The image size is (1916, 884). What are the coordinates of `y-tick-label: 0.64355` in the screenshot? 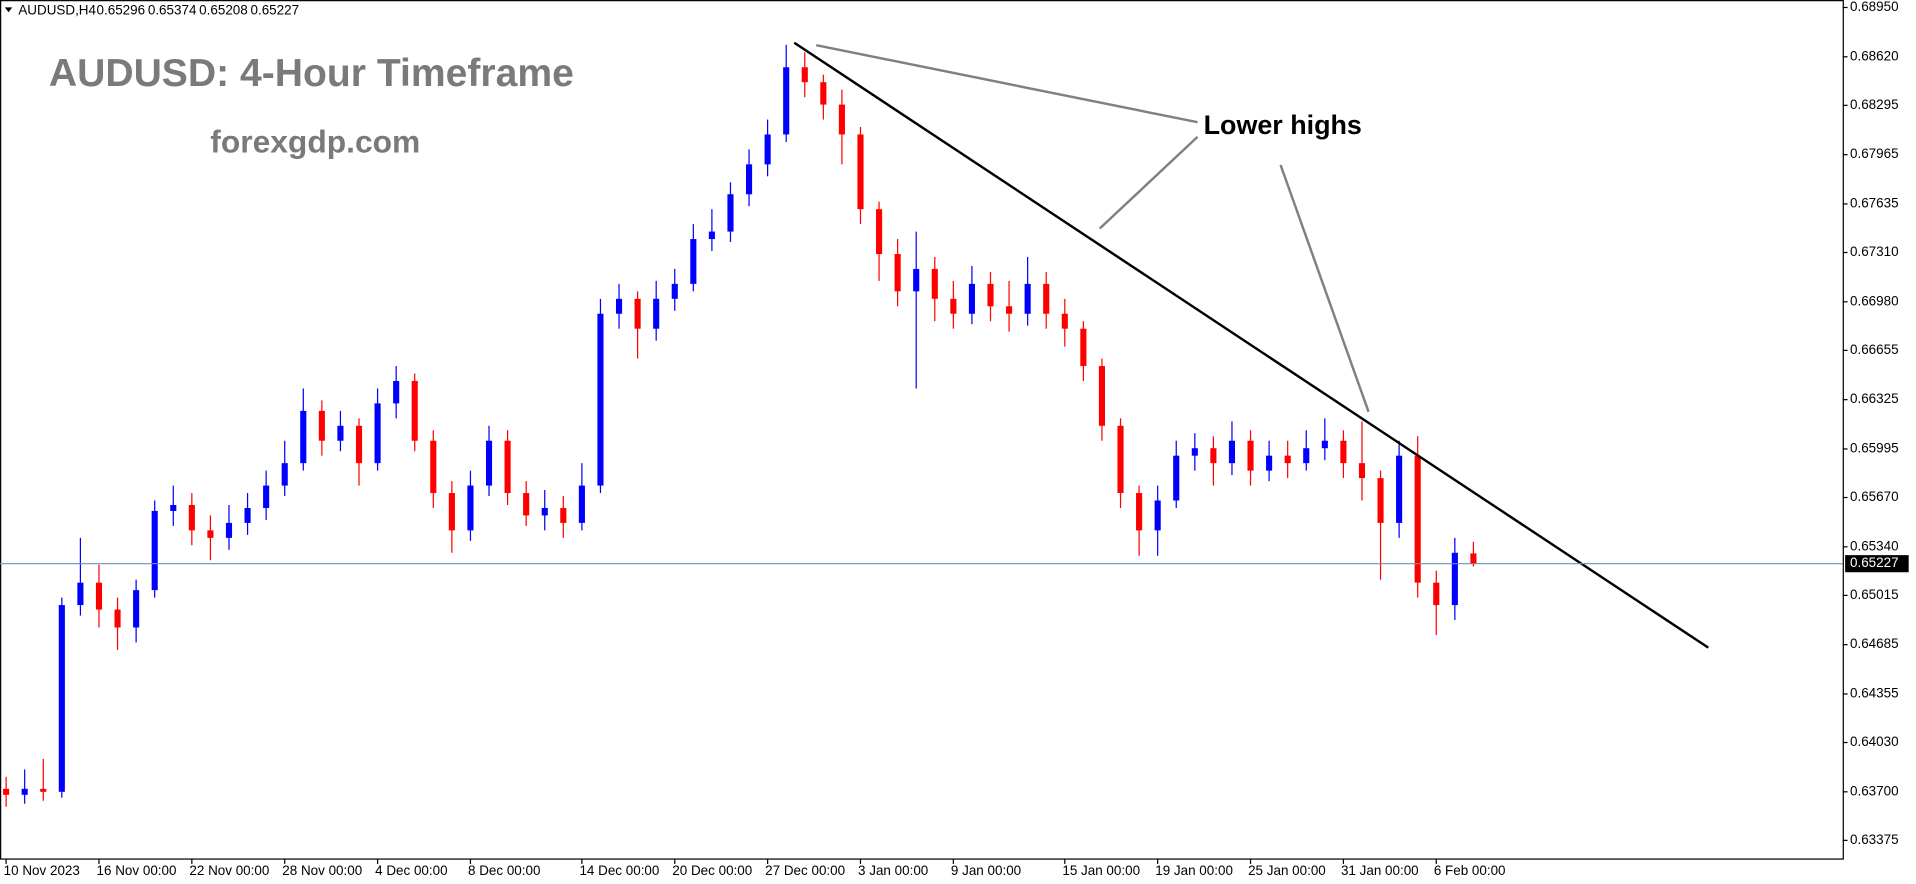 It's located at (1874, 693).